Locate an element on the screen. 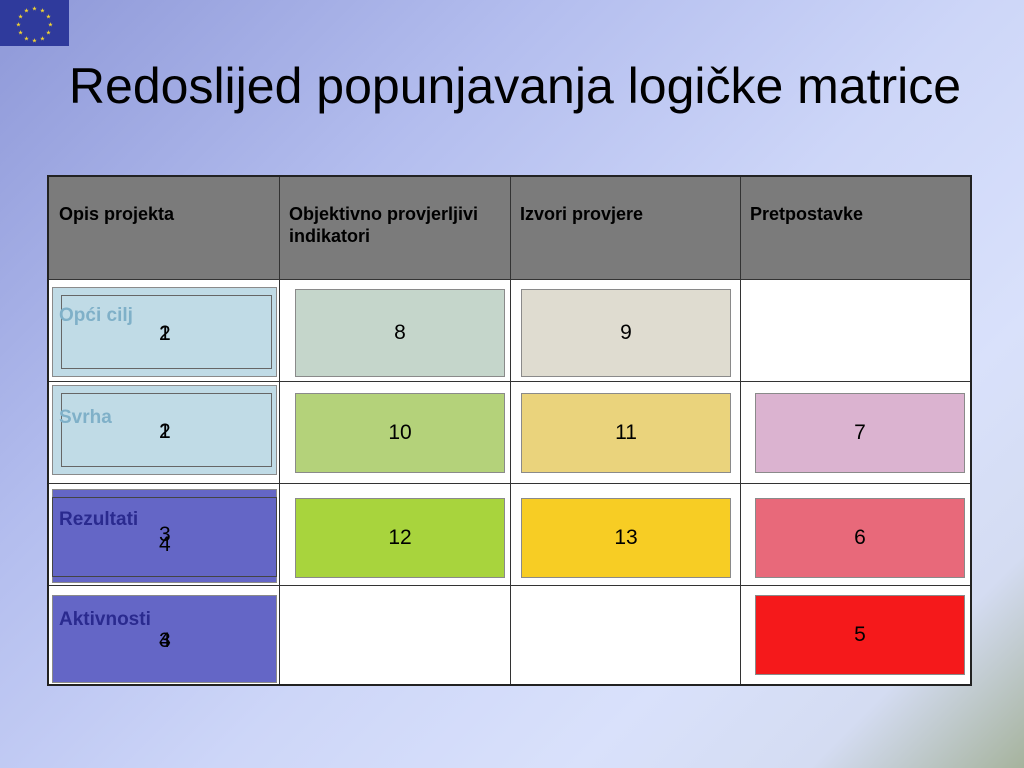  row-label-rezultati: Rezultati is located at coordinates (99, 519).